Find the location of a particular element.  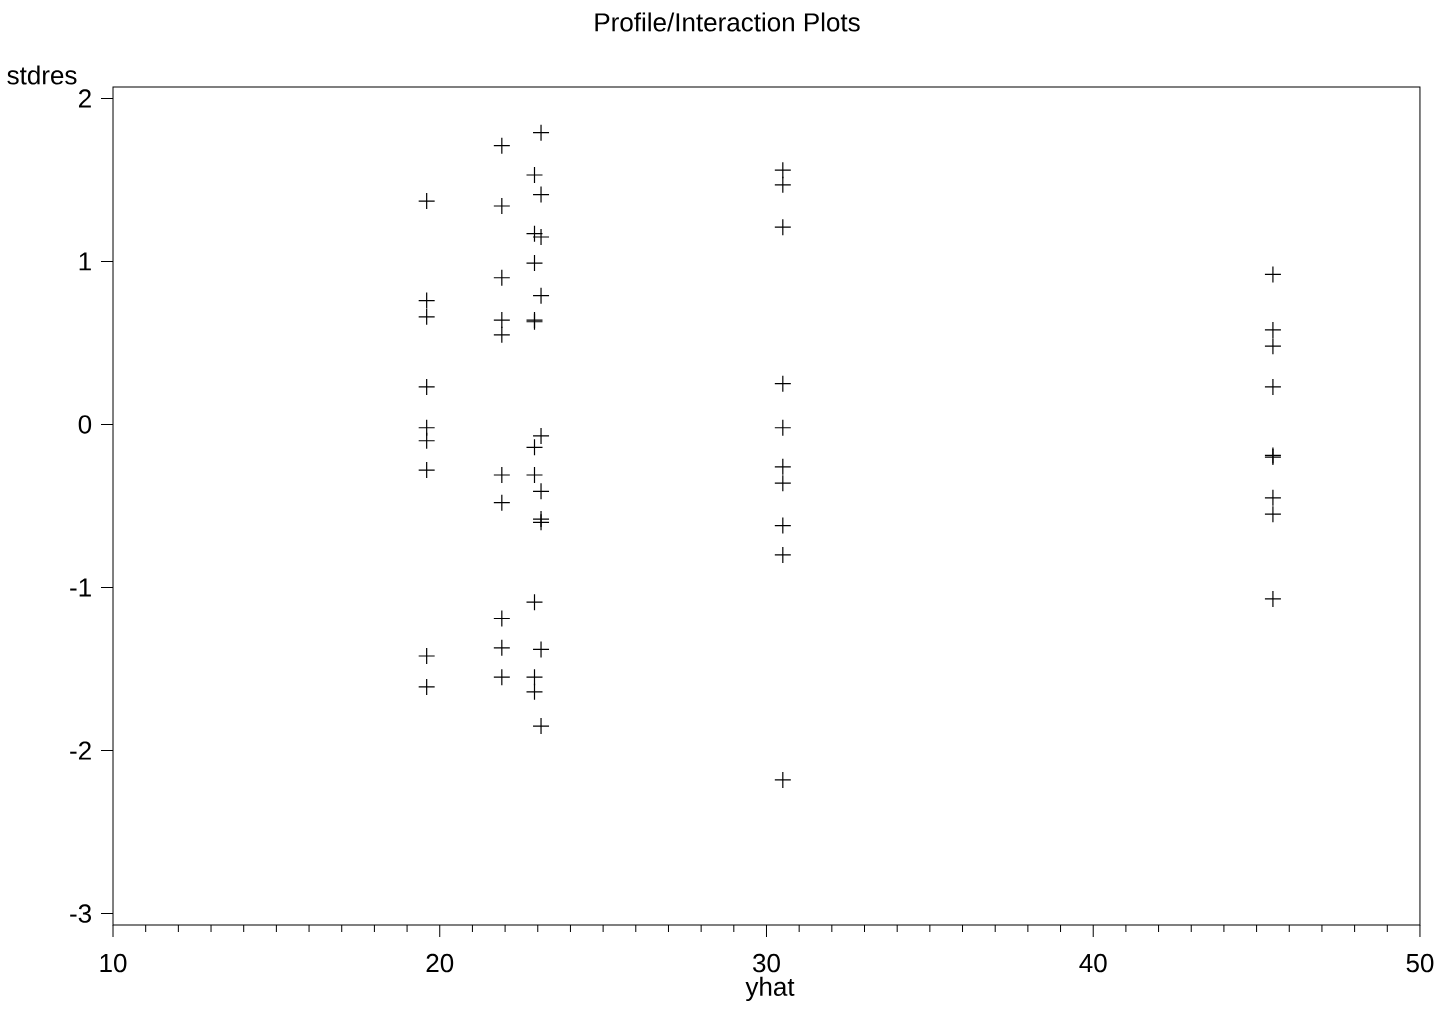

chart-title: Profile/Interaction Plots is located at coordinates (727, 22).